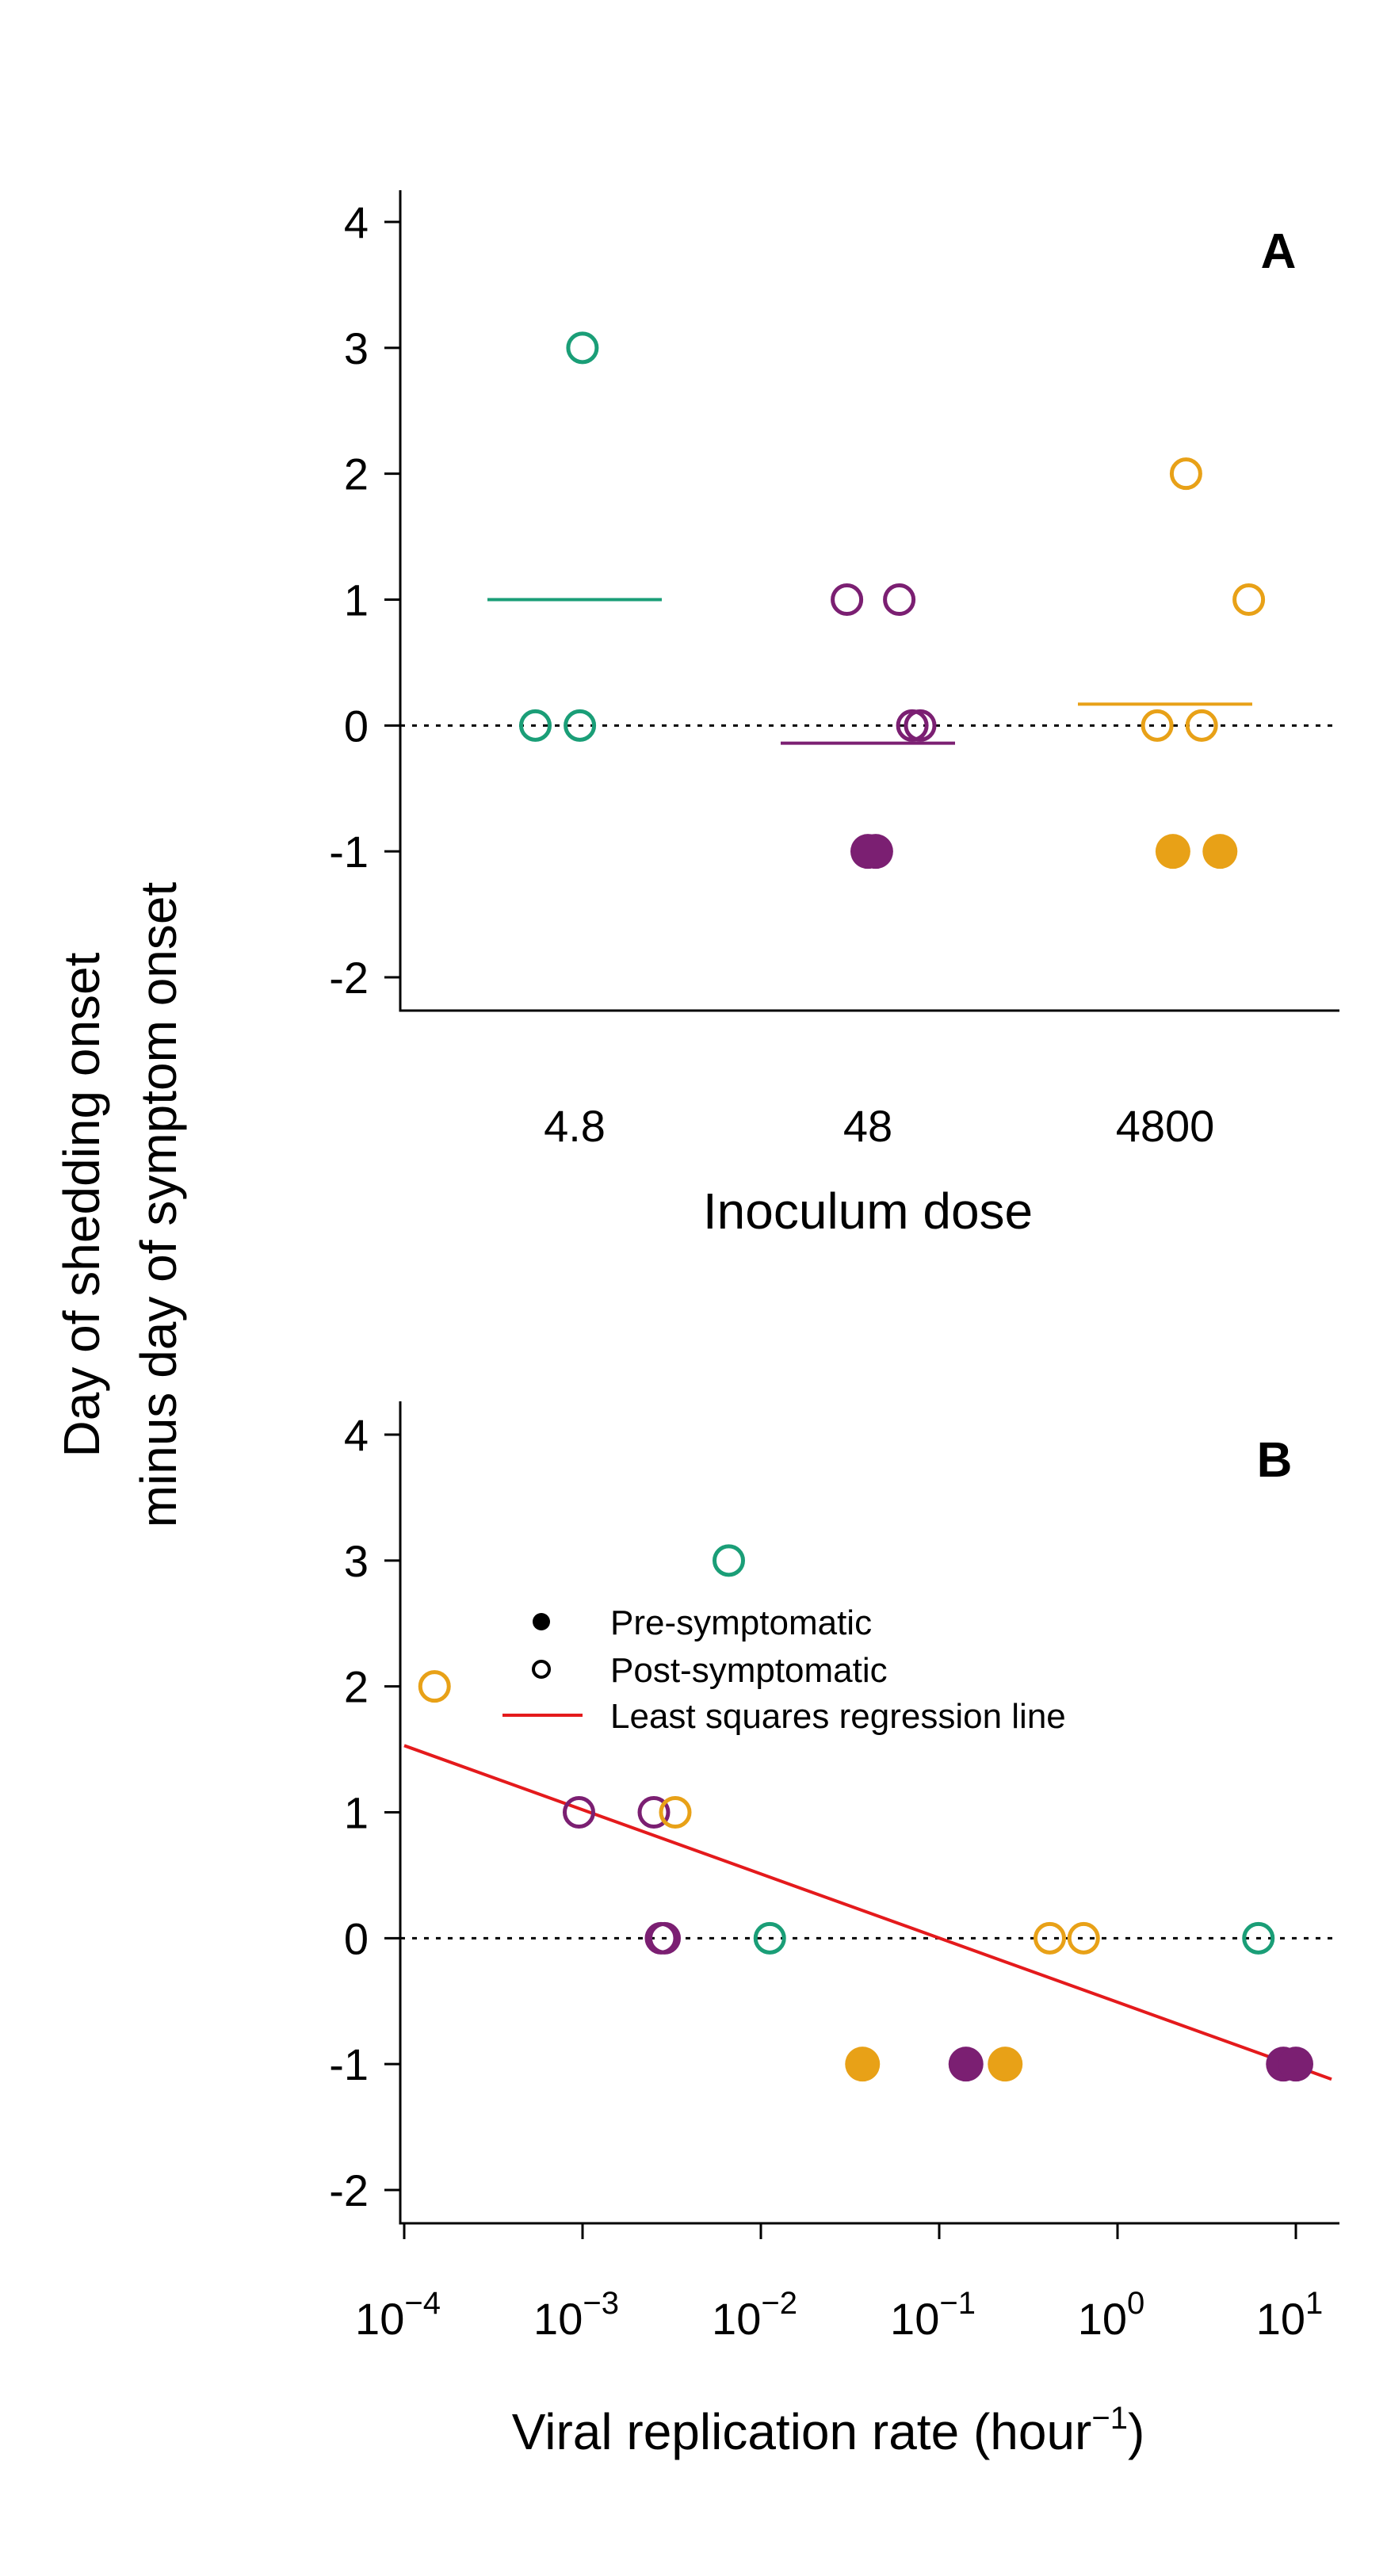 The height and width of the screenshot is (2576, 1387). I want to click on x-tick-exponent: 1, so click(1314, 2303).